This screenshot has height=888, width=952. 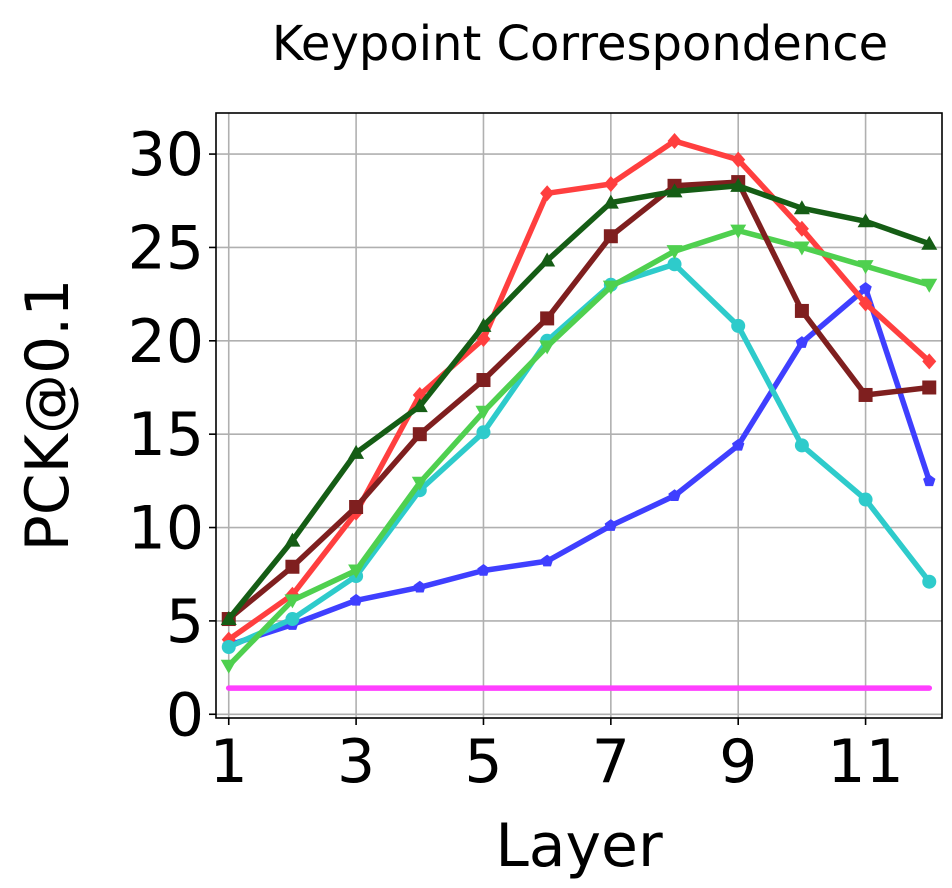 I want to click on x-tick-label: 7, so click(x=611, y=762).